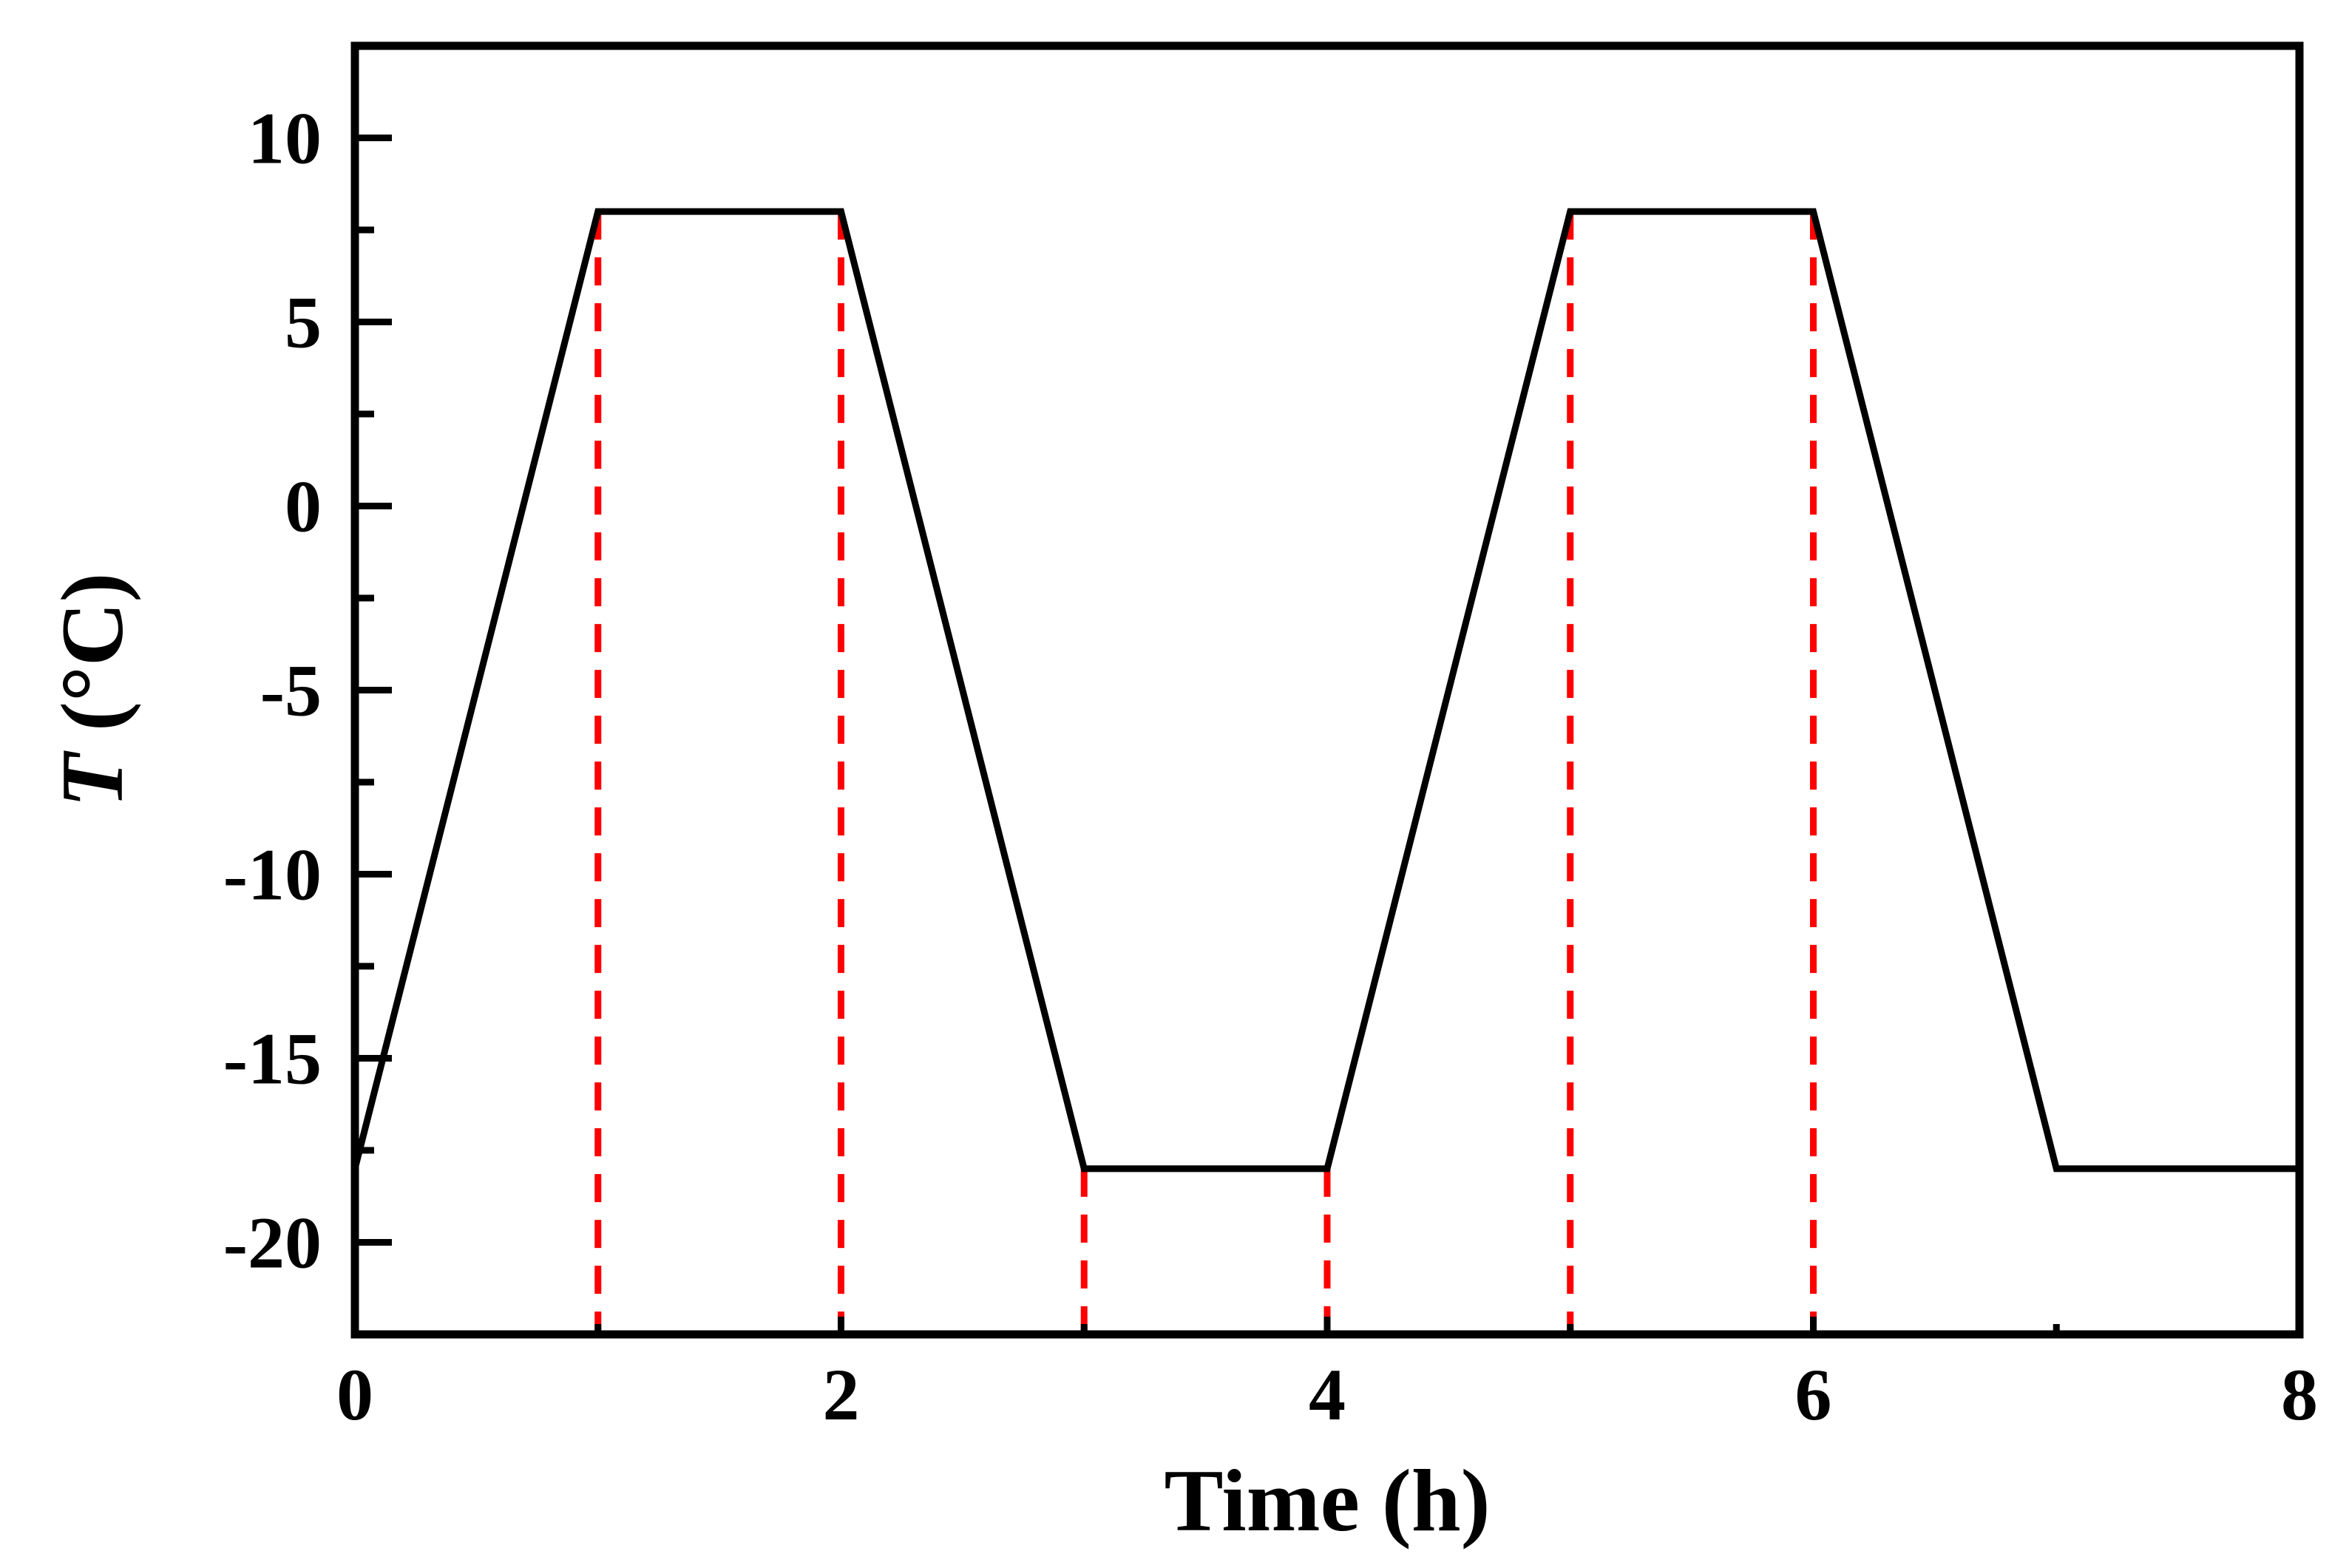  I want to click on x-tick-label: 0, so click(354, 1395).